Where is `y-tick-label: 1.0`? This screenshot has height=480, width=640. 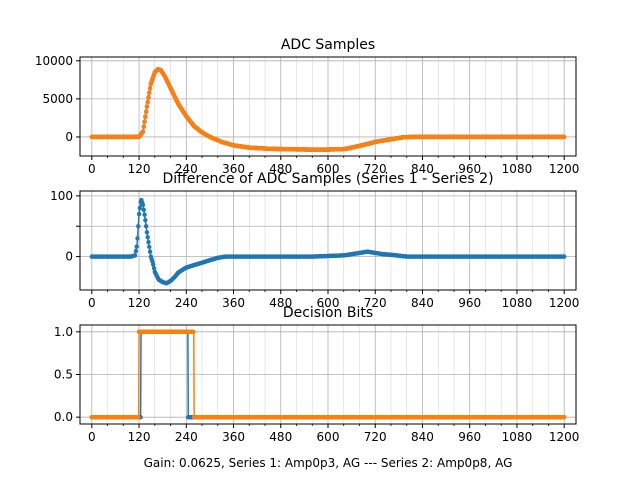
y-tick-label: 1.0 is located at coordinates (63, 332).